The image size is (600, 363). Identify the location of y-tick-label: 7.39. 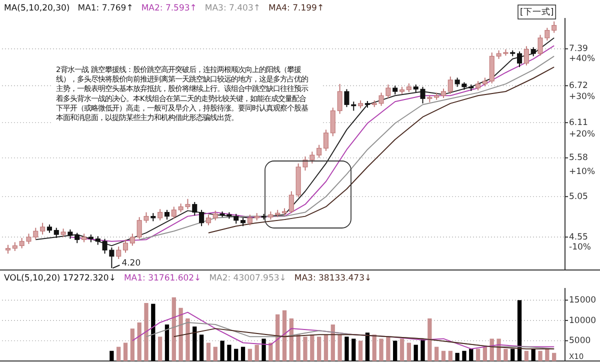
(578, 49).